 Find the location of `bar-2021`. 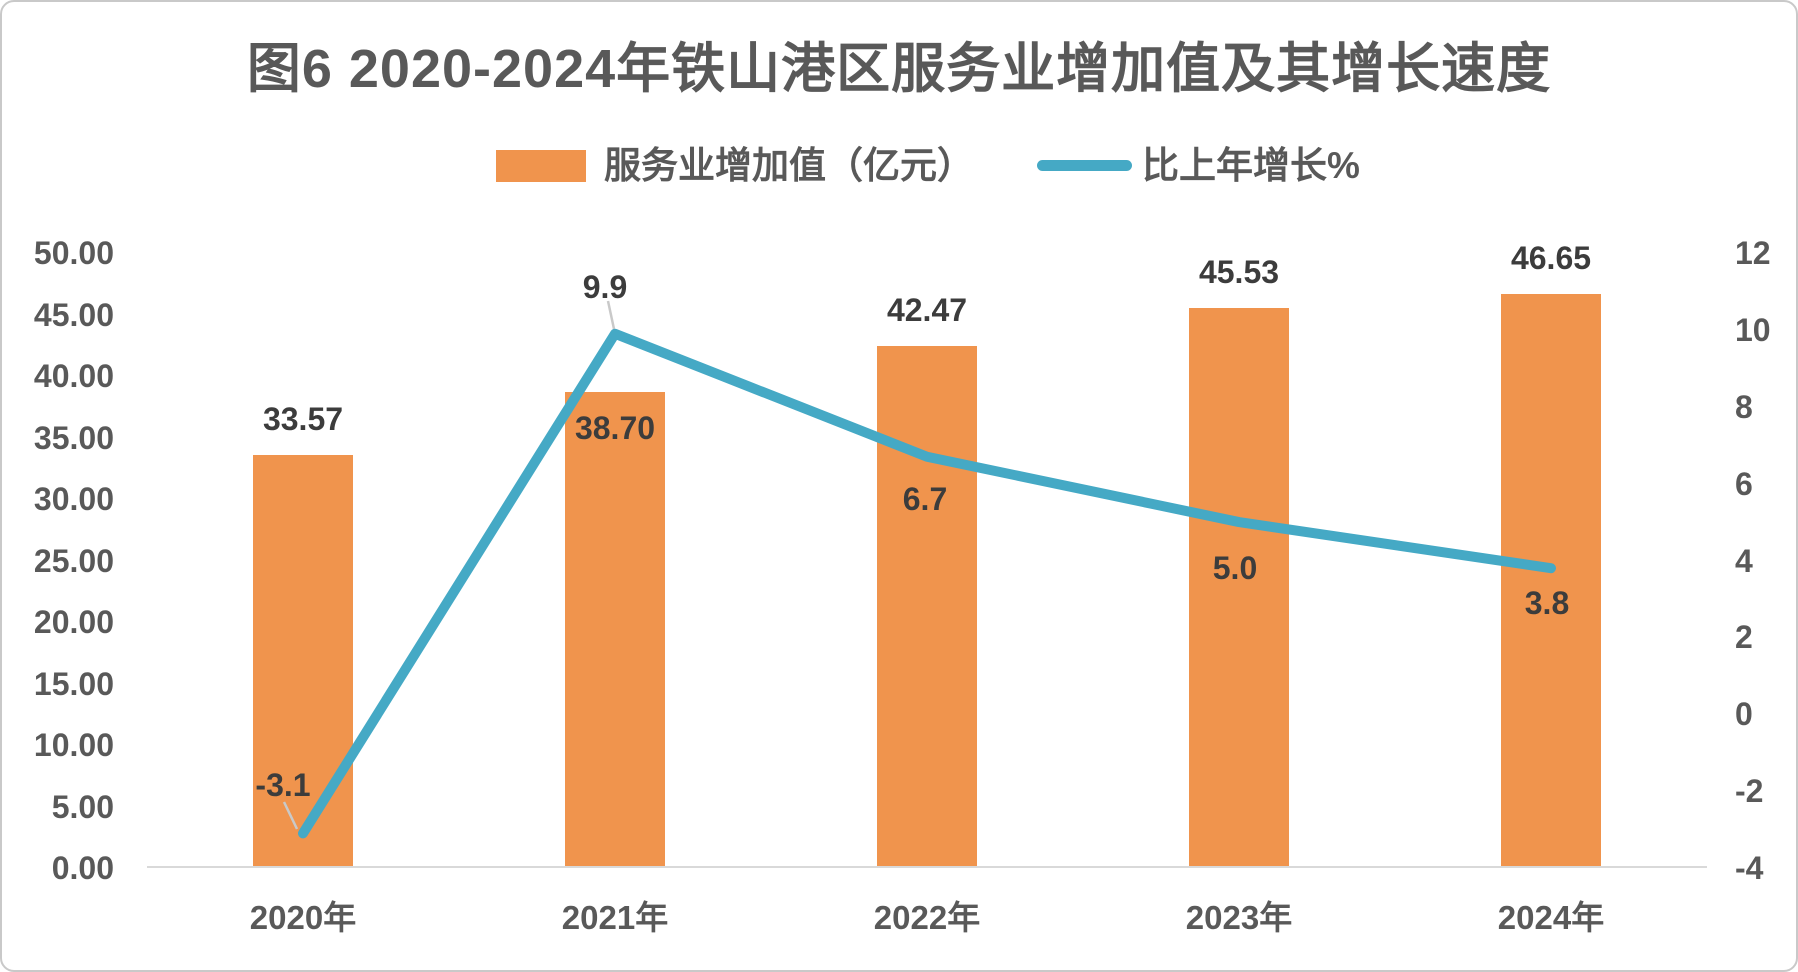

bar-2021 is located at coordinates (615, 629).